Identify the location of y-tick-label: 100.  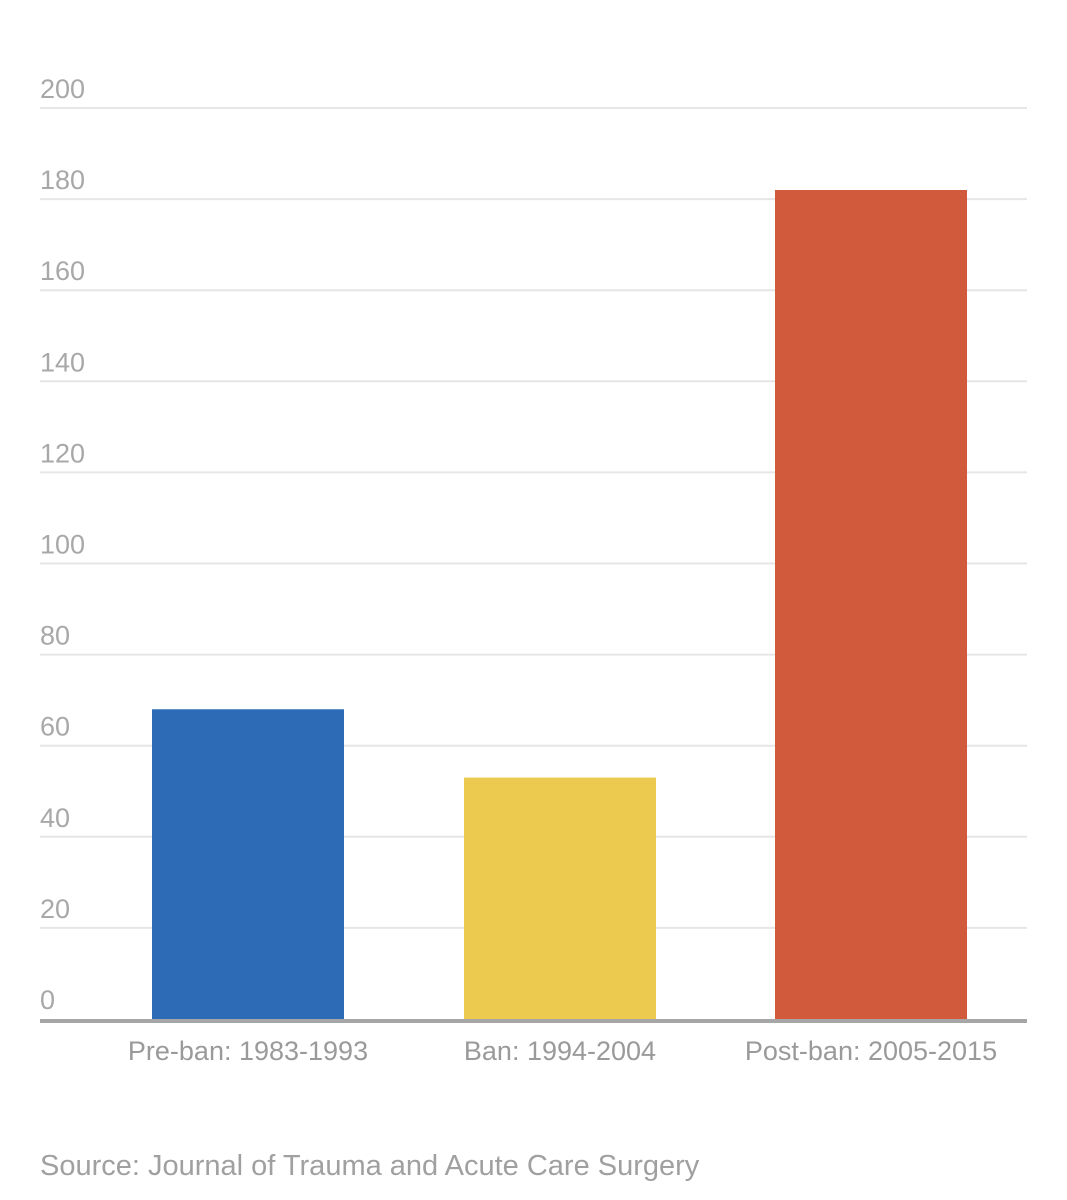
(62, 545).